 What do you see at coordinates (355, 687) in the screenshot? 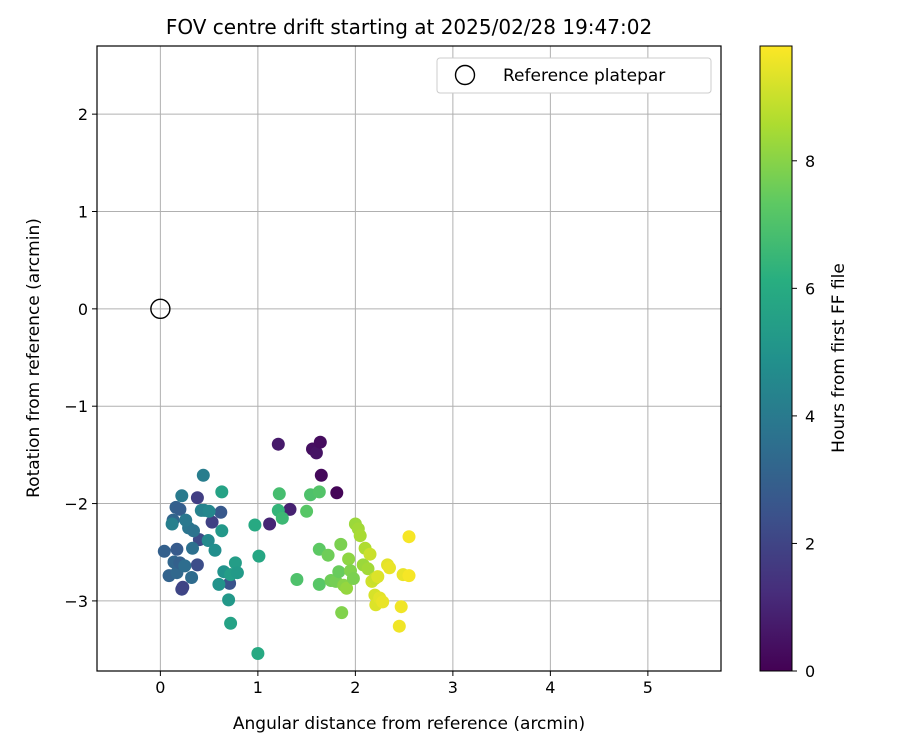
I see `x-tick-label: 2` at bounding box center [355, 687].